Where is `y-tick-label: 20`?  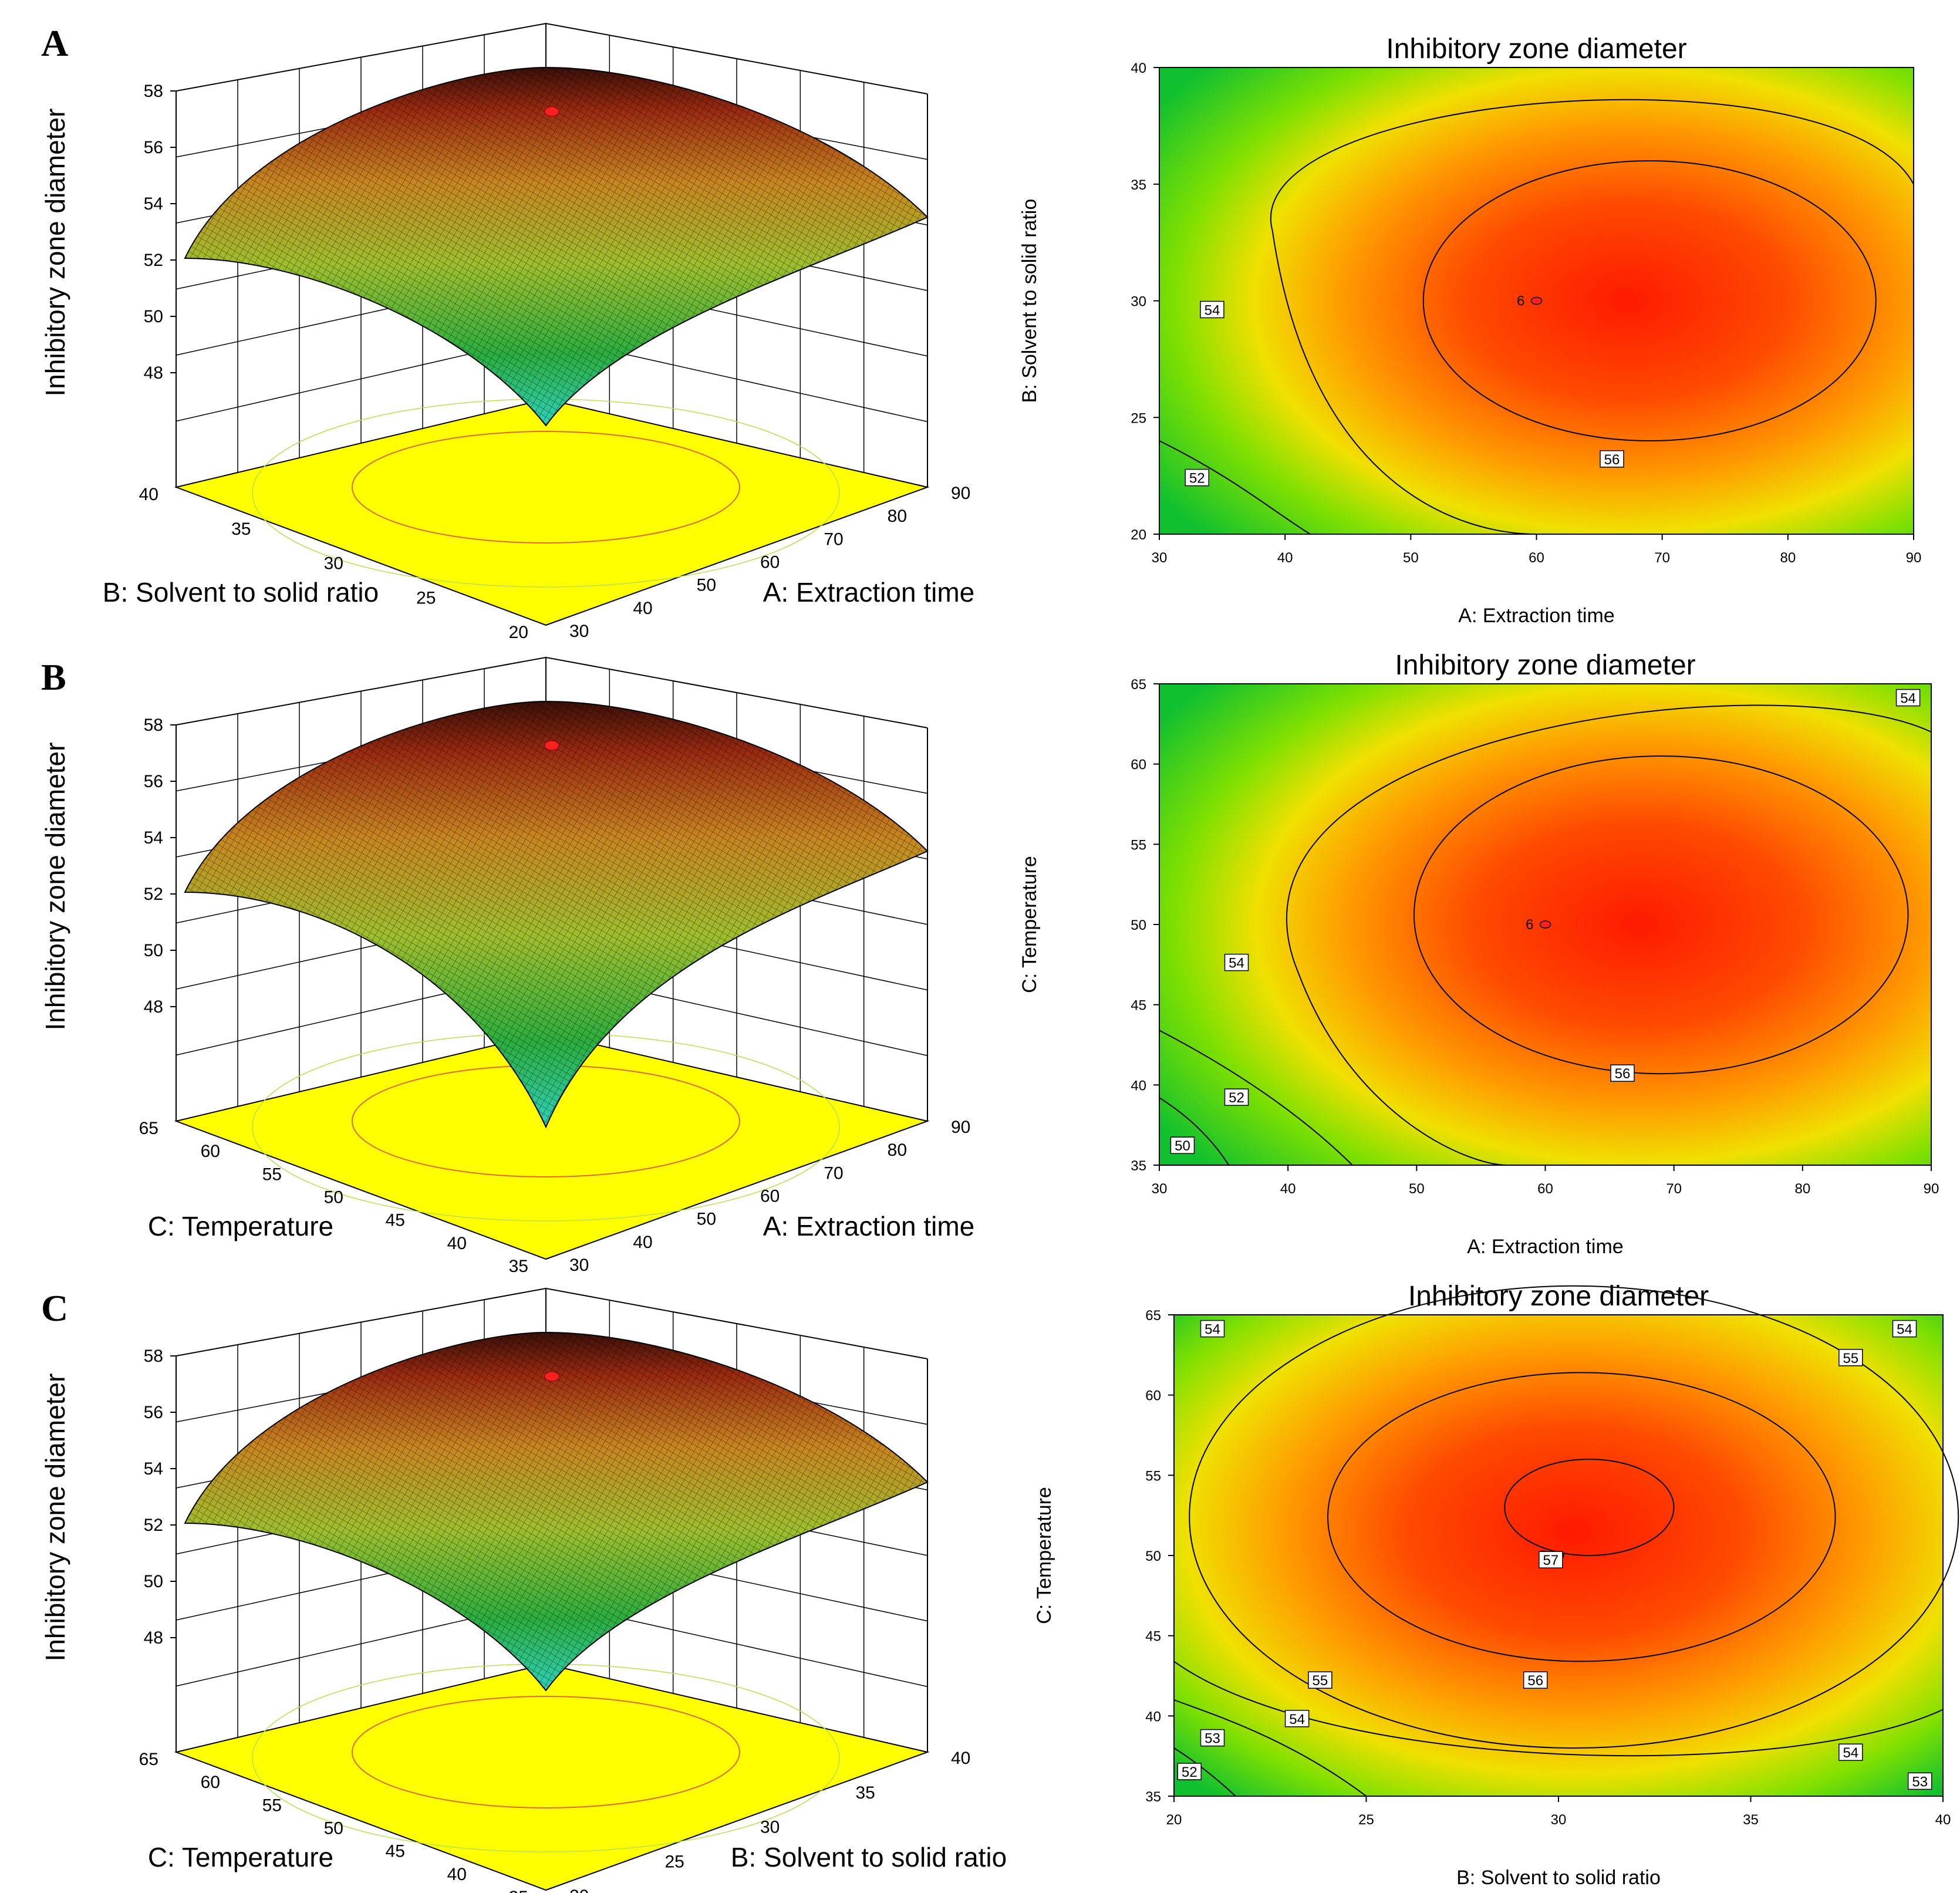 y-tick-label: 20 is located at coordinates (1138, 535).